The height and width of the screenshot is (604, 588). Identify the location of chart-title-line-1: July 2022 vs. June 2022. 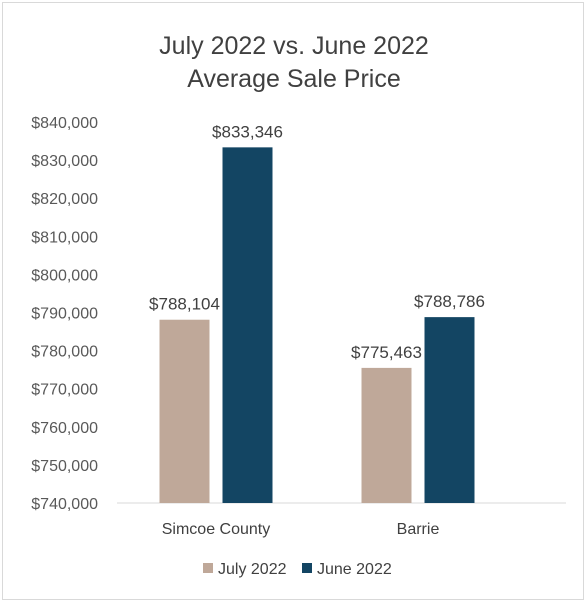
(294, 46).